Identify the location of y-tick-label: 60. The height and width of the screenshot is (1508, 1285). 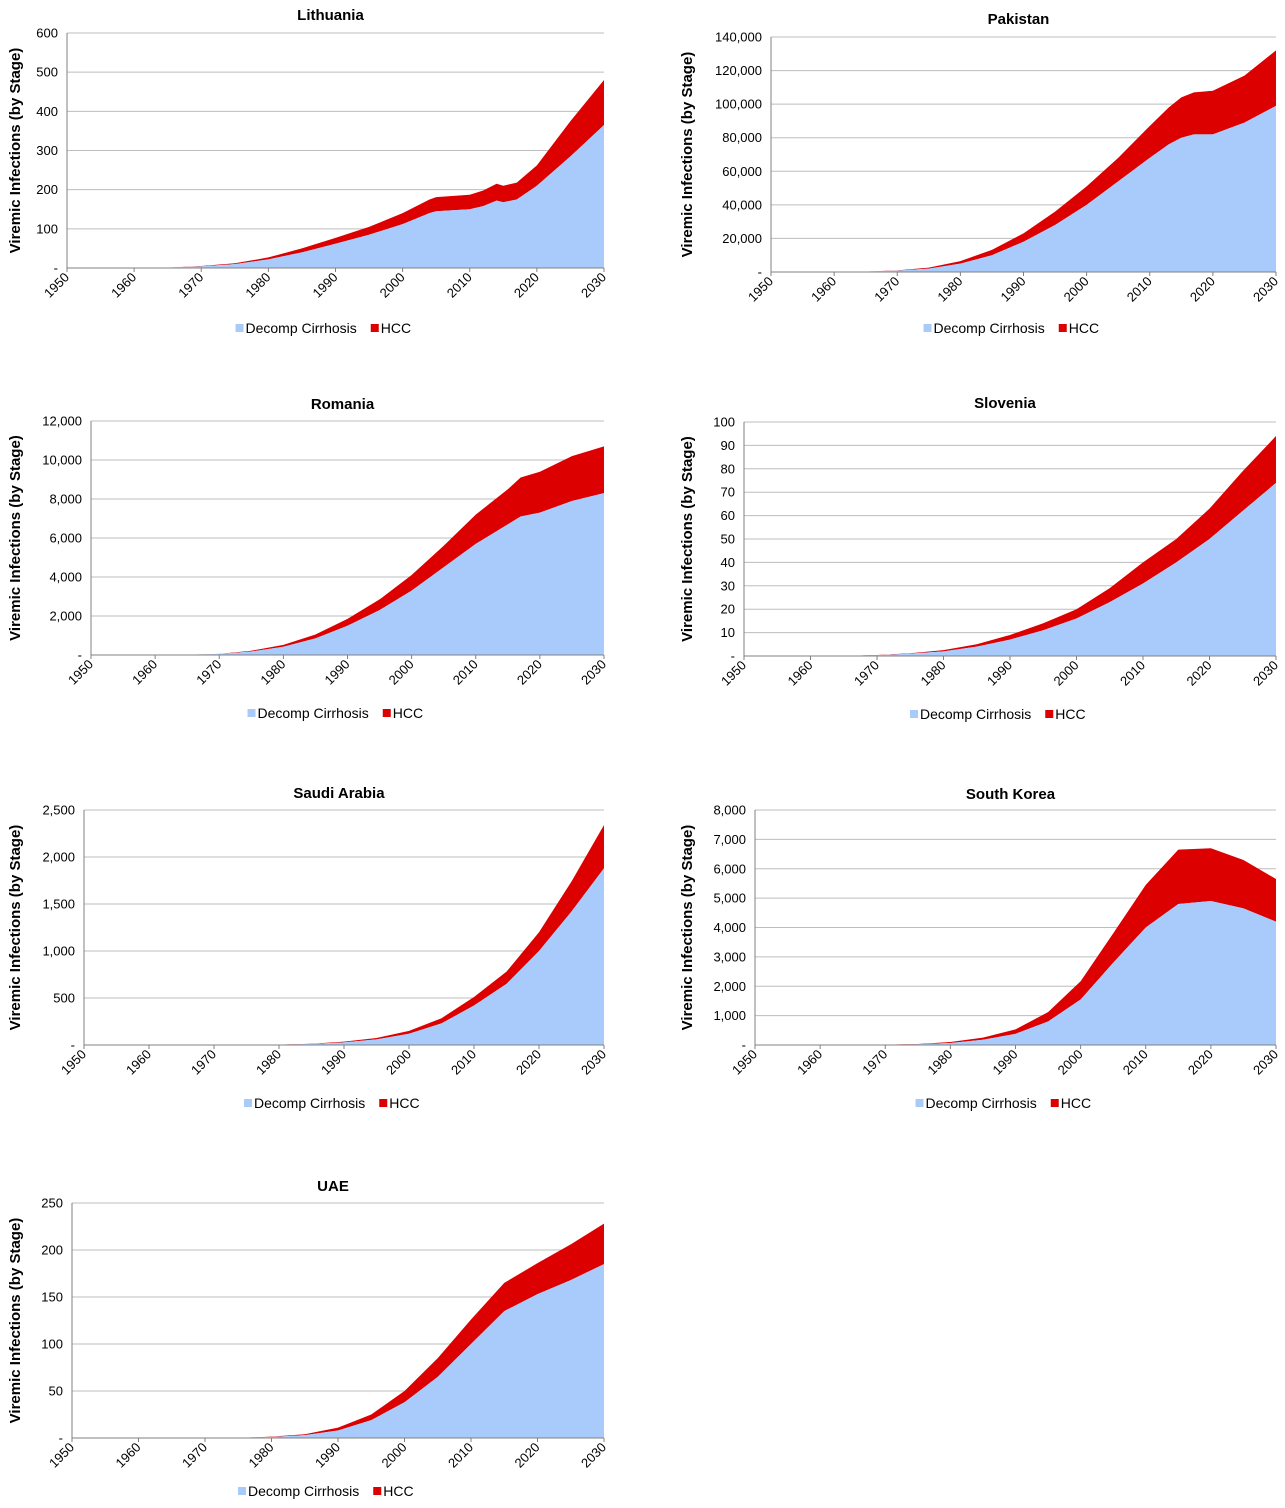
(728, 515).